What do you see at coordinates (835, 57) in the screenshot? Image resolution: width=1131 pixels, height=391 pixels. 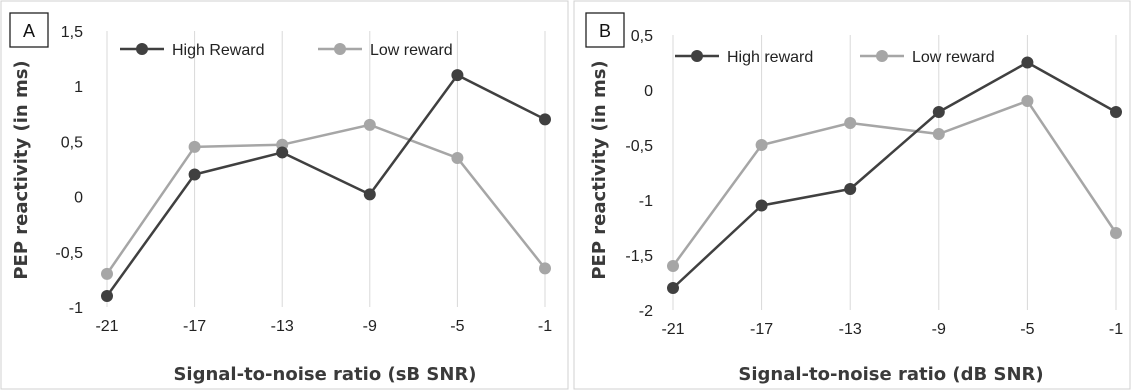 I see `panel-b-legend: High reward Low reward` at bounding box center [835, 57].